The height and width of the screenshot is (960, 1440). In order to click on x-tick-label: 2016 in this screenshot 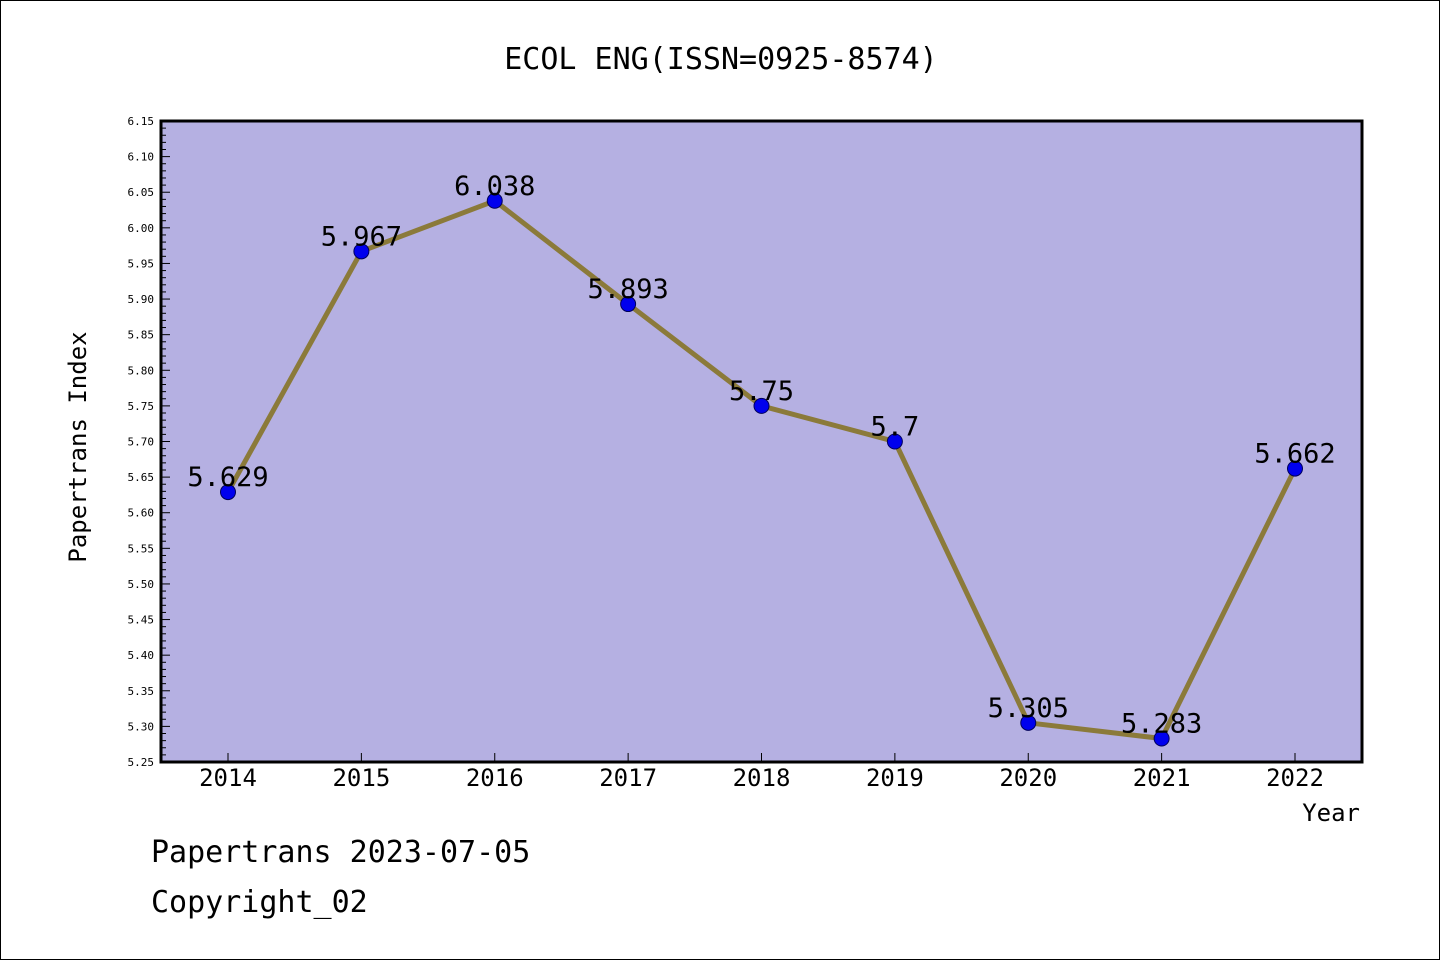, I will do `click(495, 778)`.